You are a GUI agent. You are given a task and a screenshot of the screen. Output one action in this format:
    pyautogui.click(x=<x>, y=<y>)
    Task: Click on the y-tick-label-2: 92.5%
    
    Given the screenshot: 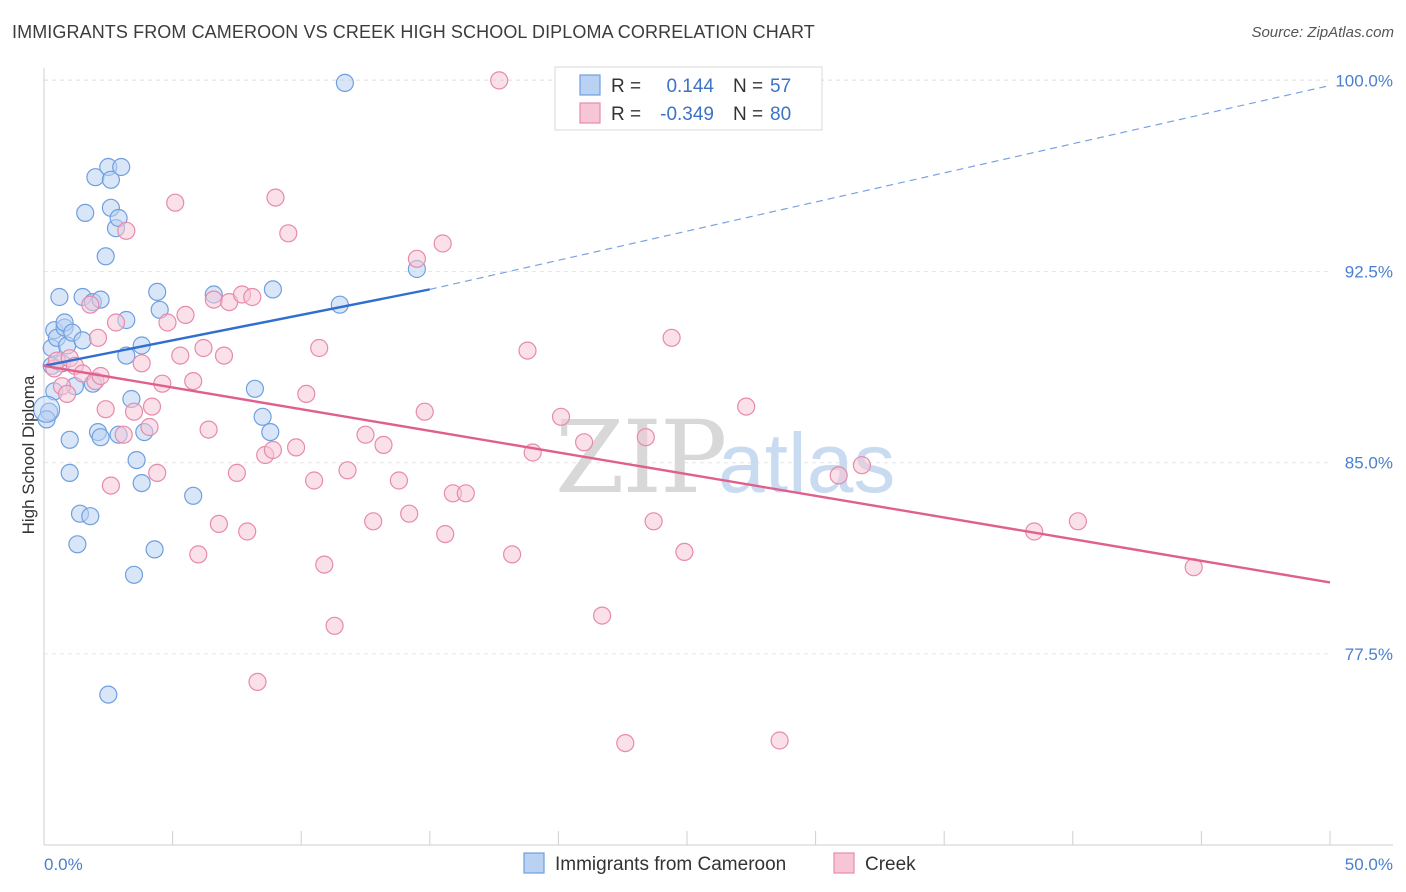 What is the action you would take?
    pyautogui.click(x=1369, y=272)
    